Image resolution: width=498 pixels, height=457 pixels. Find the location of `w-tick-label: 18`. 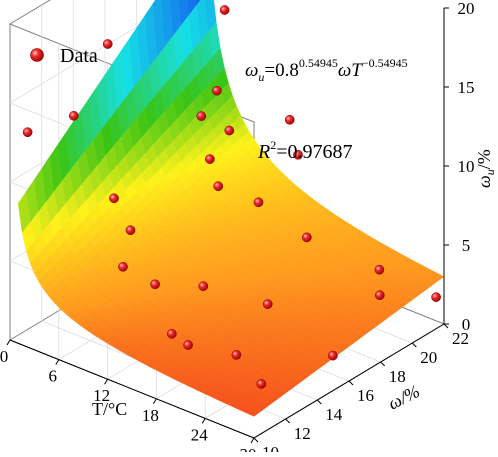

w-tick-label: 18 is located at coordinates (397, 376).